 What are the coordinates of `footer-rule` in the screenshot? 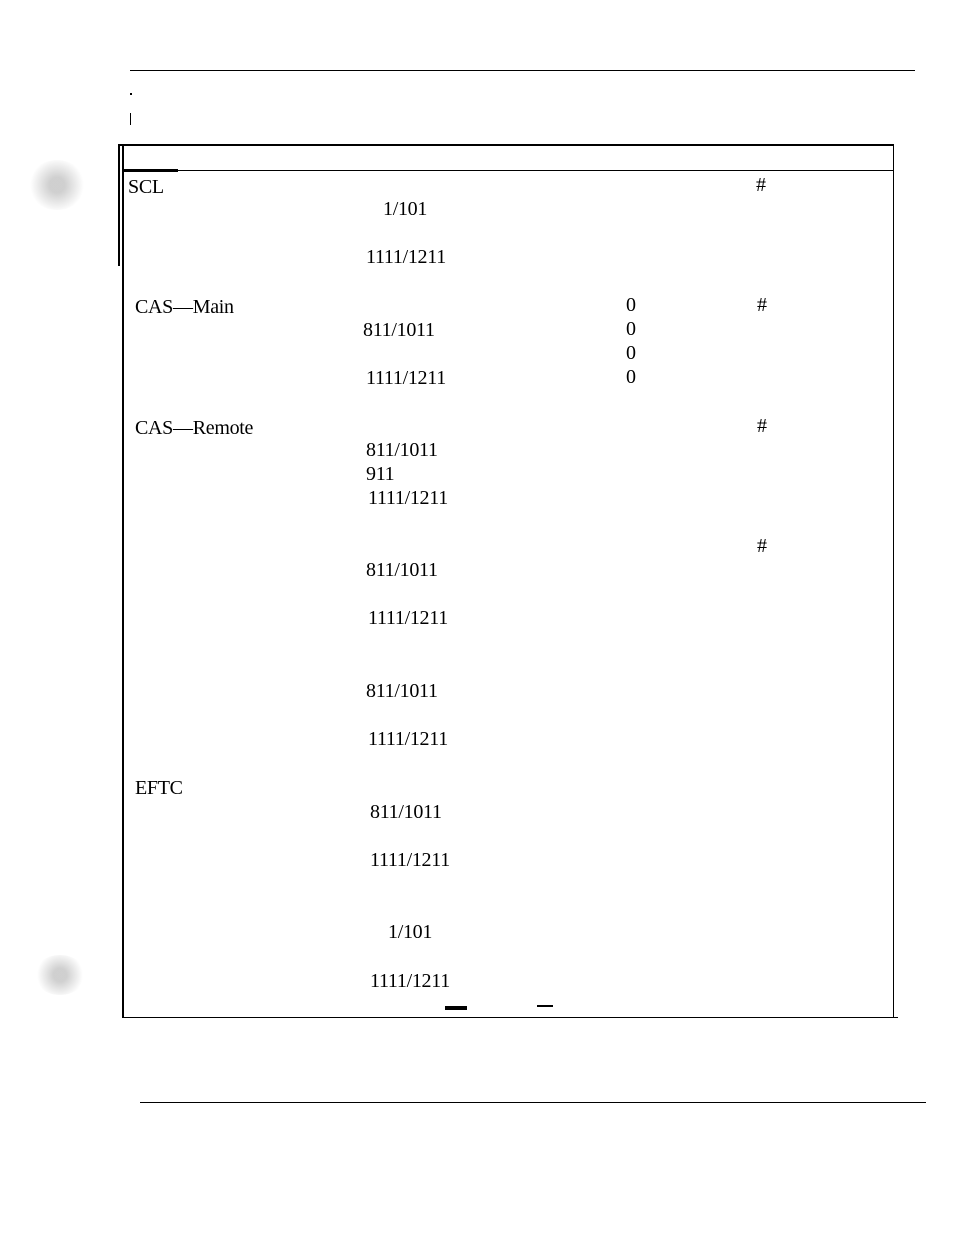 It's located at (533, 1102).